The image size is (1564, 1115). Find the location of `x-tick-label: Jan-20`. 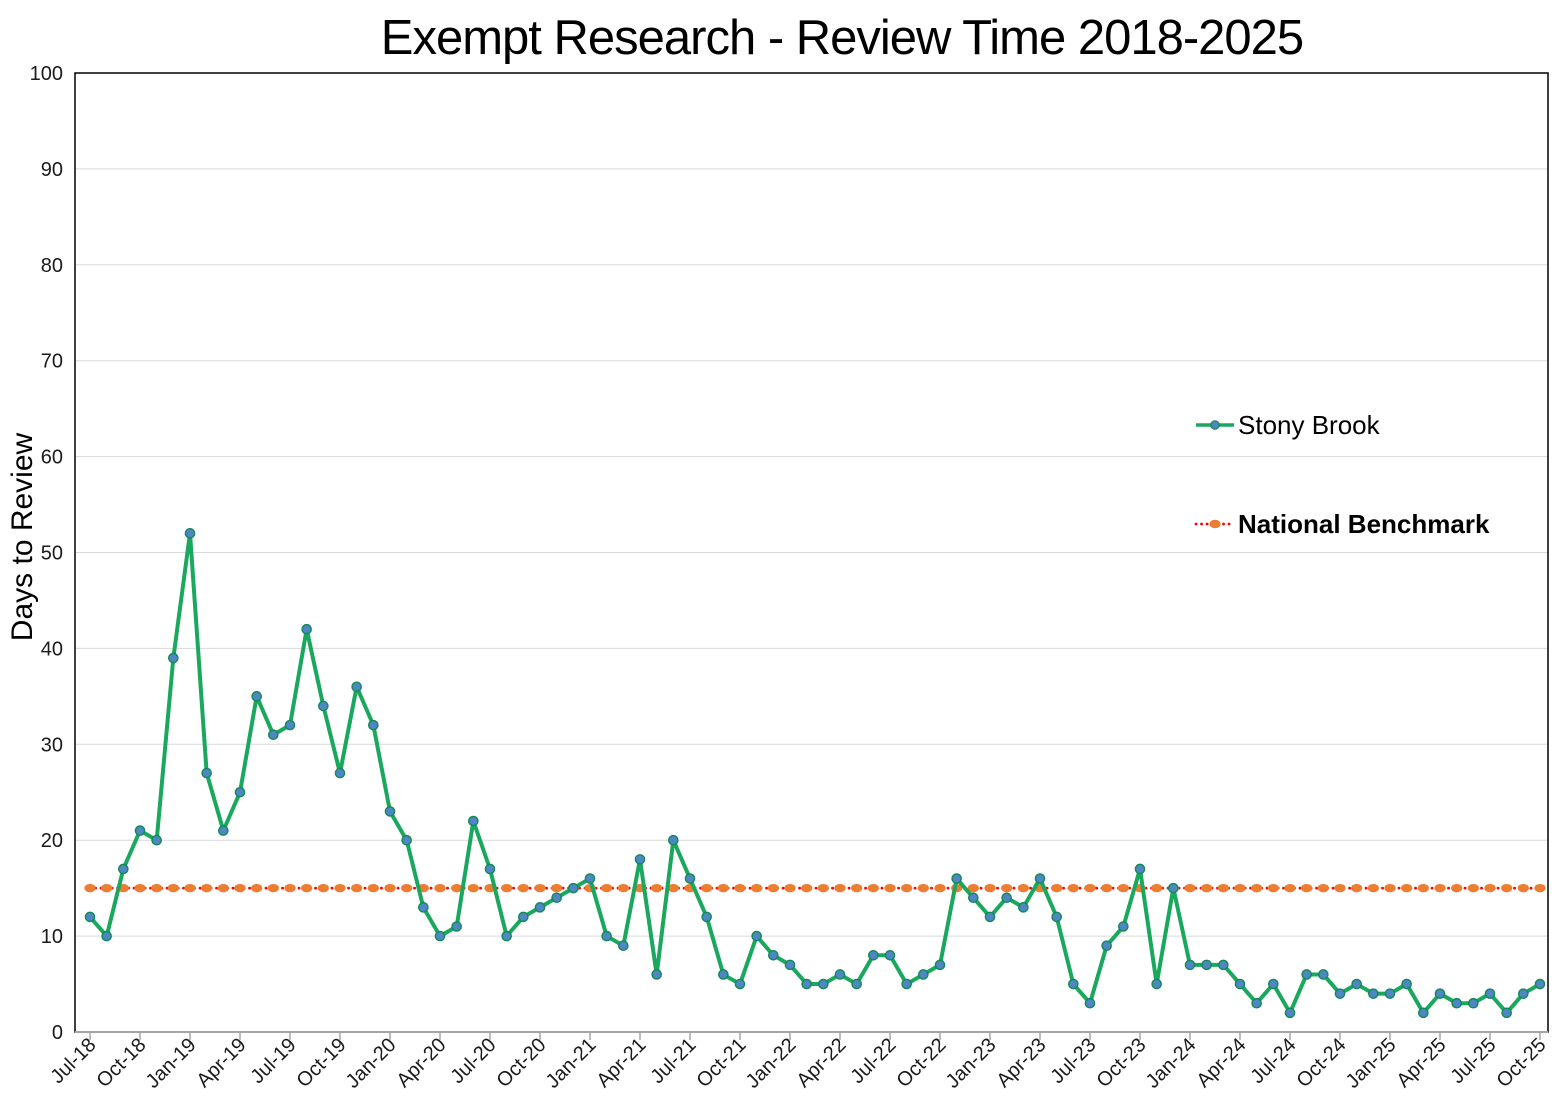

x-tick-label: Jan-20 is located at coordinates (371, 1063).